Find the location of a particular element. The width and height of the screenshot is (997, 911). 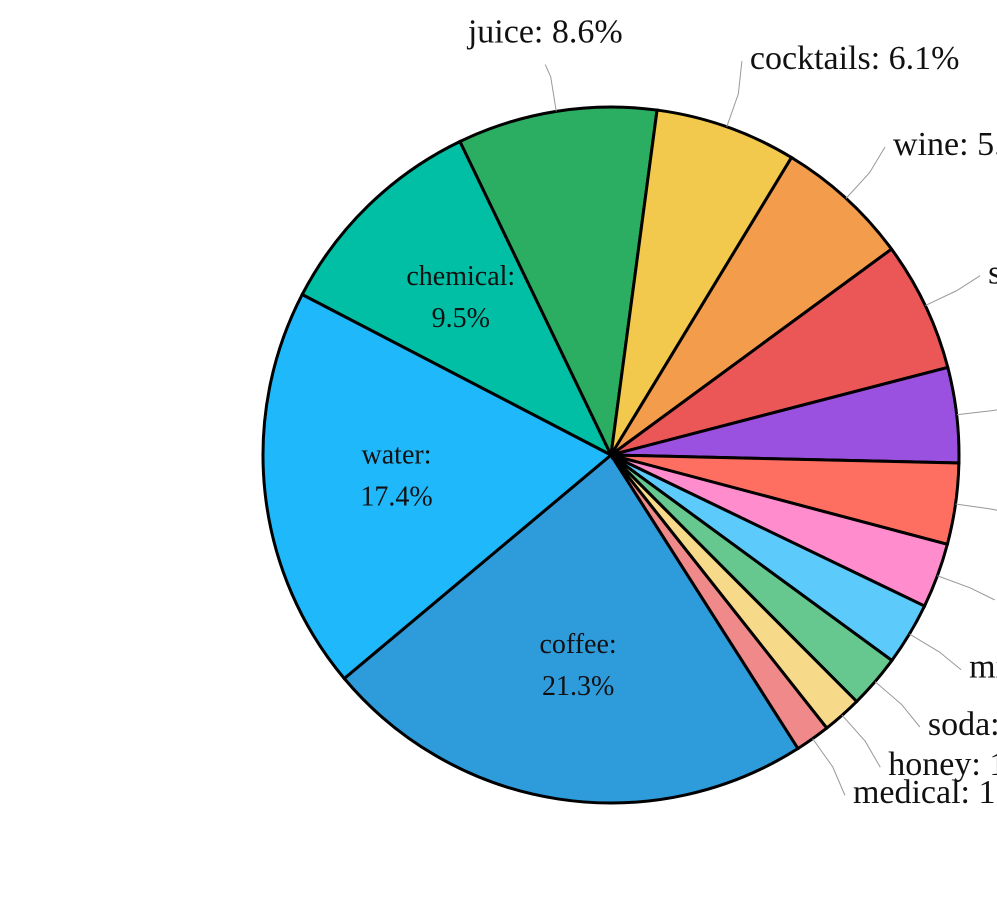

slice-label: coffee: 21.3% is located at coordinates (577, 666).